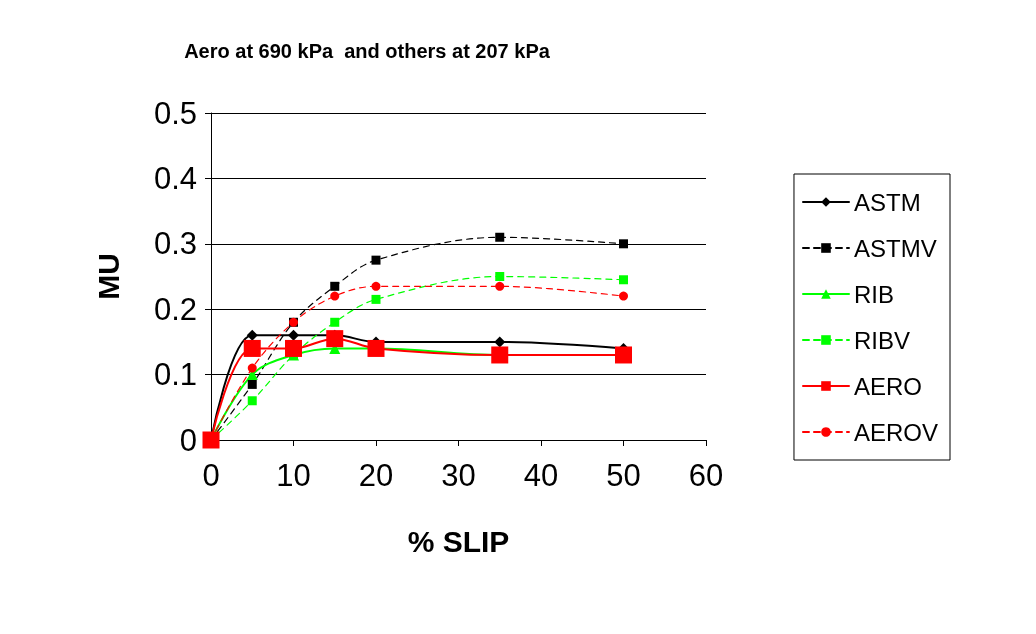 This screenshot has height=634, width=1036. I want to click on x-axis-title: % SLIP, so click(458, 541).